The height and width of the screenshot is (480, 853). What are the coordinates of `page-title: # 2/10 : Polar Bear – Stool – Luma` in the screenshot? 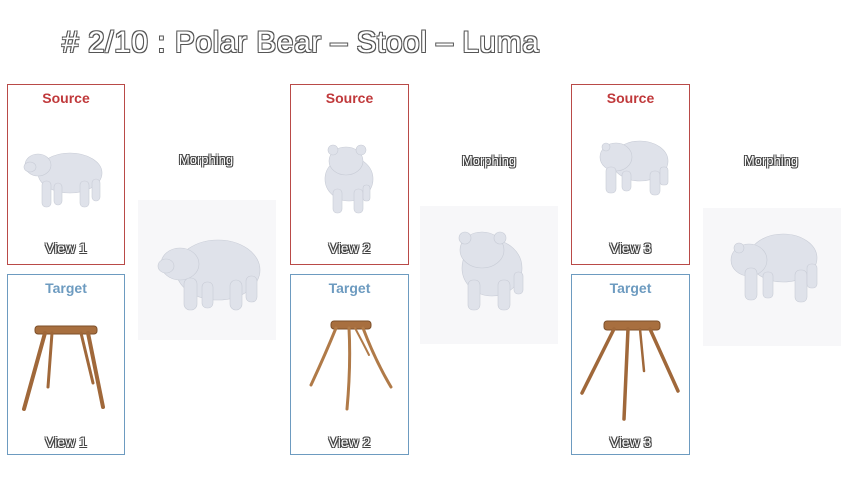 It's located at (301, 42).